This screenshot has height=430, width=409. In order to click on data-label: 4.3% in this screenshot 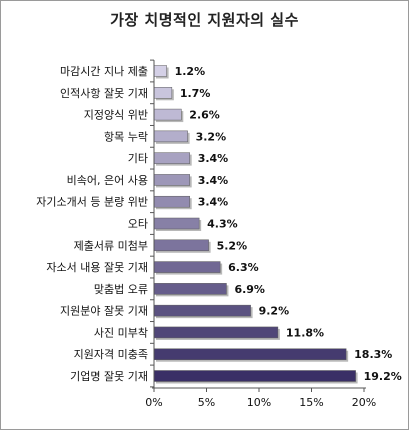, I will do `click(222, 224)`.